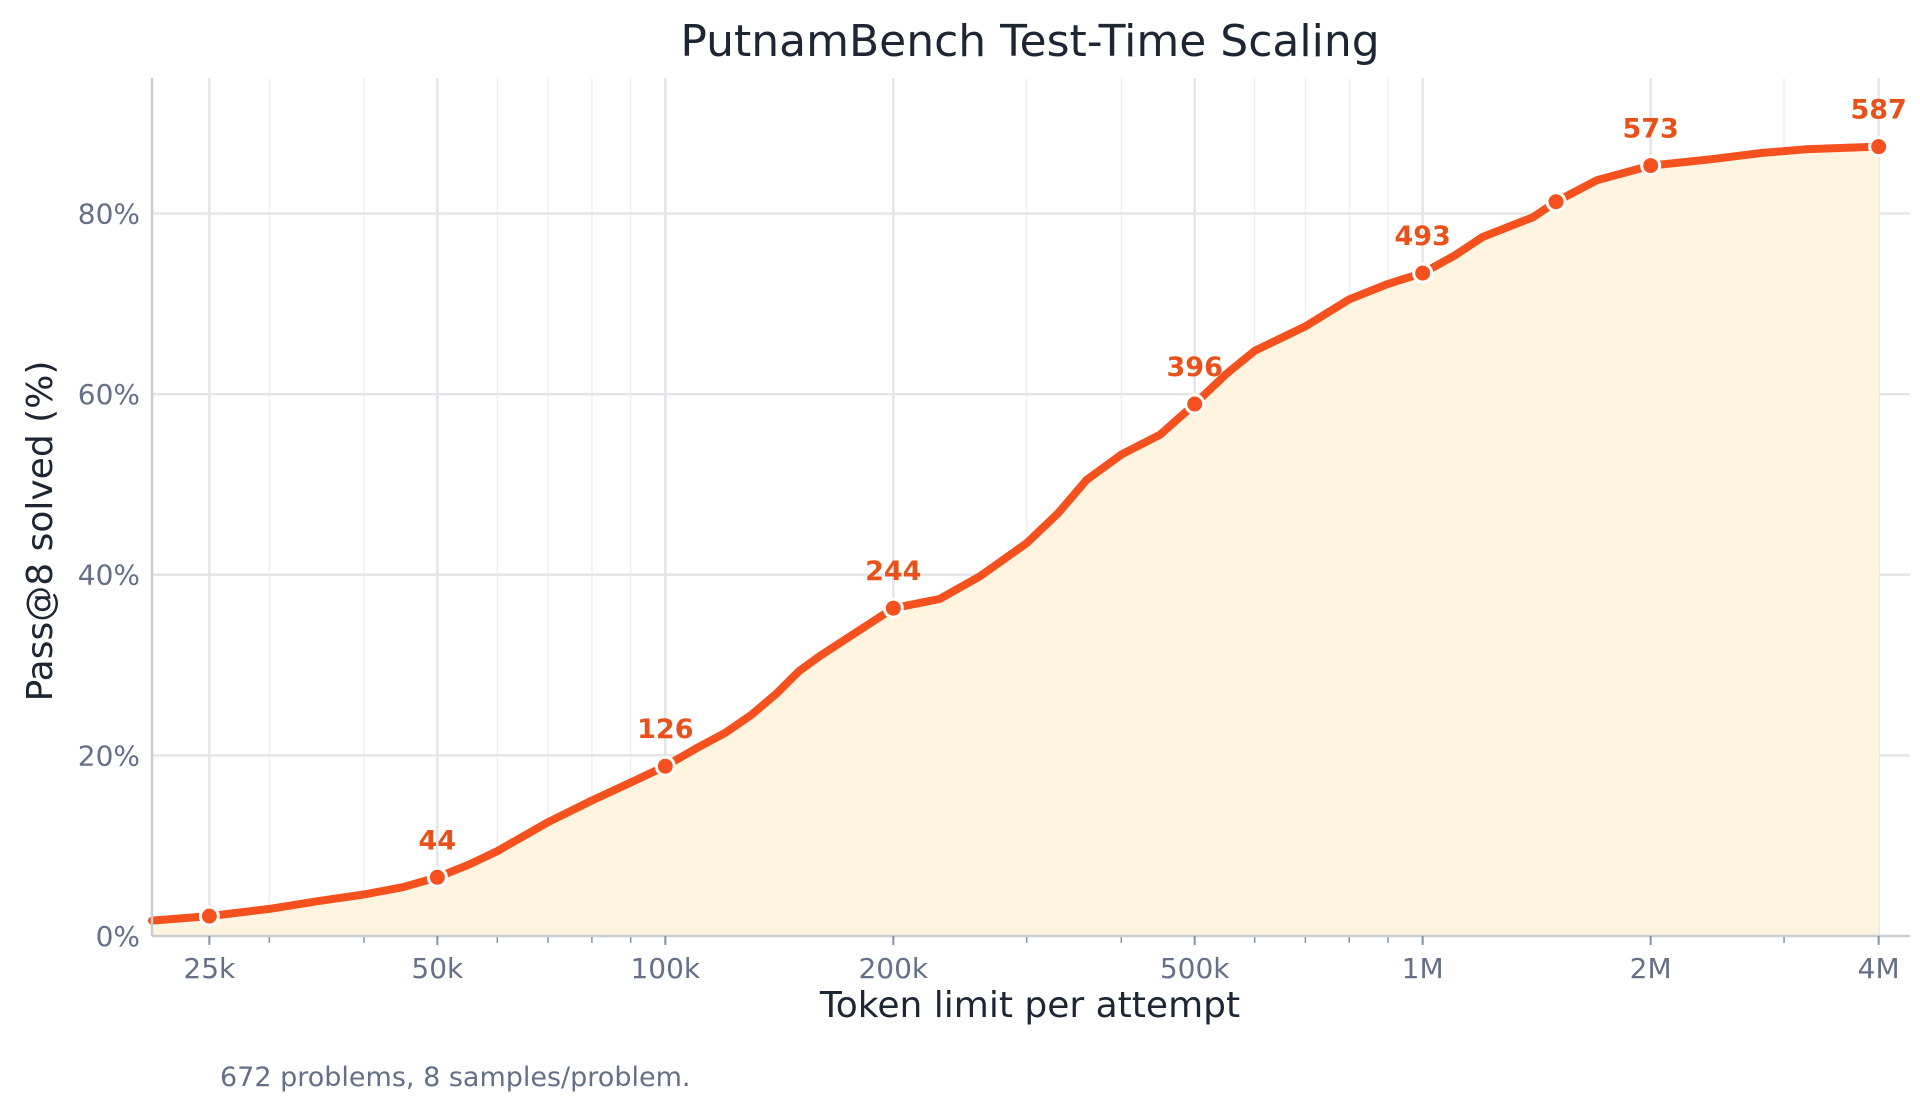 The height and width of the screenshot is (1112, 1920). What do you see at coordinates (1029, 41) in the screenshot?
I see `chart-title: PutnamBench Test-Time Scaling` at bounding box center [1029, 41].